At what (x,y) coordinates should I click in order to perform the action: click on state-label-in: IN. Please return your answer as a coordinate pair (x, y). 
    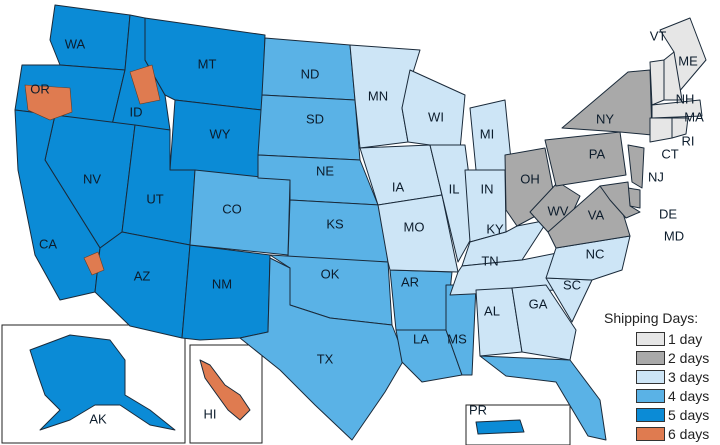
    Looking at the image, I should click on (487, 188).